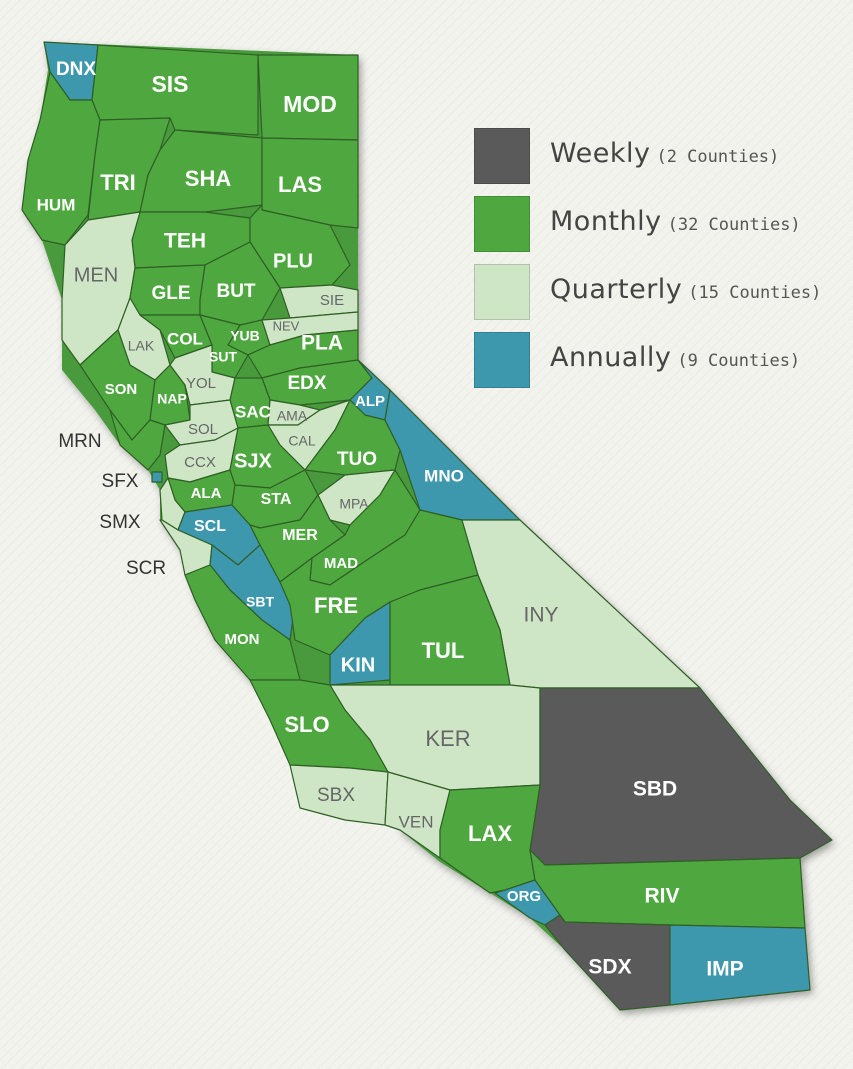 The height and width of the screenshot is (1069, 853). Describe the element at coordinates (606, 221) in the screenshot. I see `legend-label-monthly: Monthly` at that location.